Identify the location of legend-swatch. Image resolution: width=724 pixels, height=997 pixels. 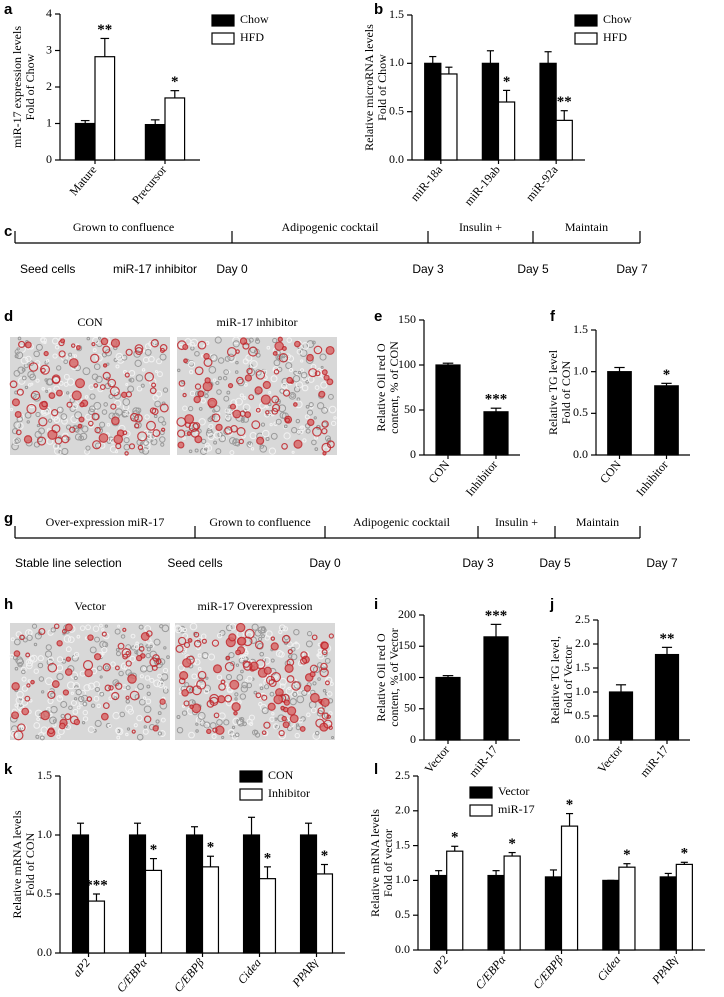
(586, 38).